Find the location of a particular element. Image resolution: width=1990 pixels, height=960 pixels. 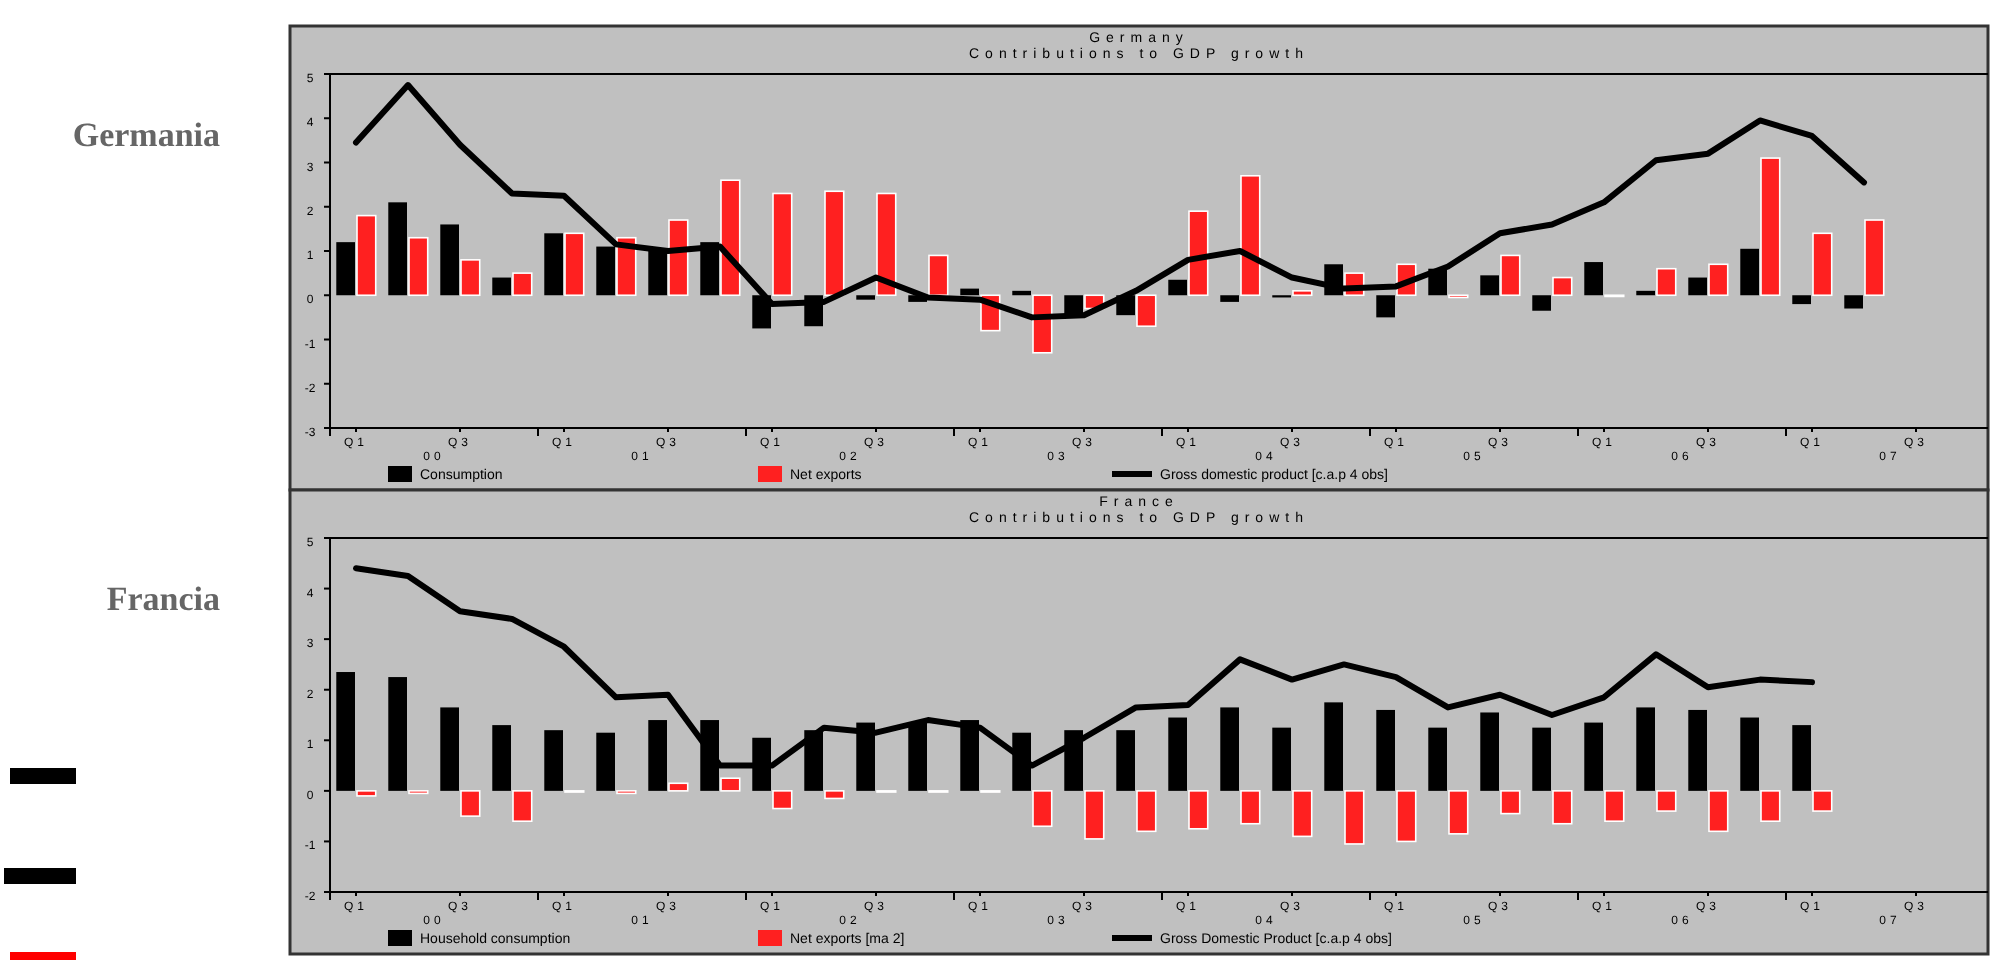

text: Francia is located at coordinates (163, 599).